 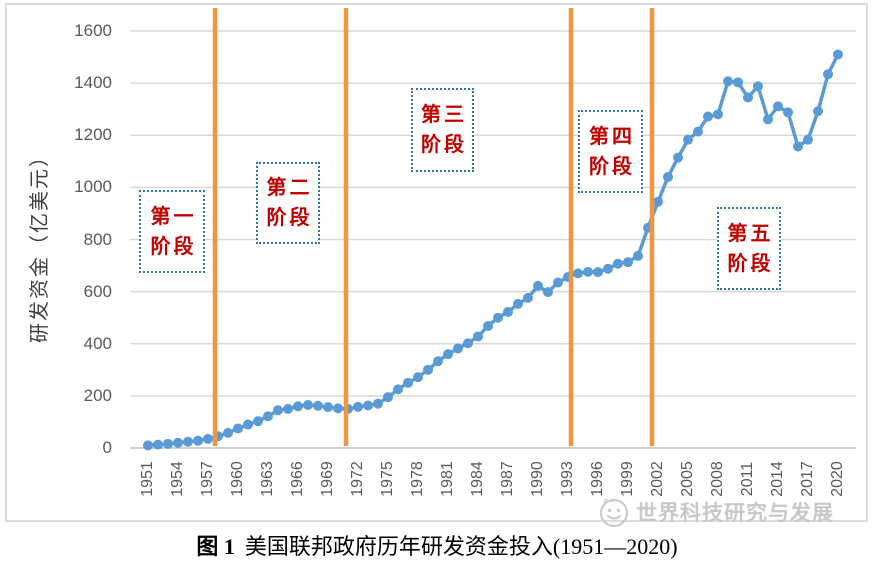 What do you see at coordinates (698, 131) in the screenshot?
I see `data-point-2006` at bounding box center [698, 131].